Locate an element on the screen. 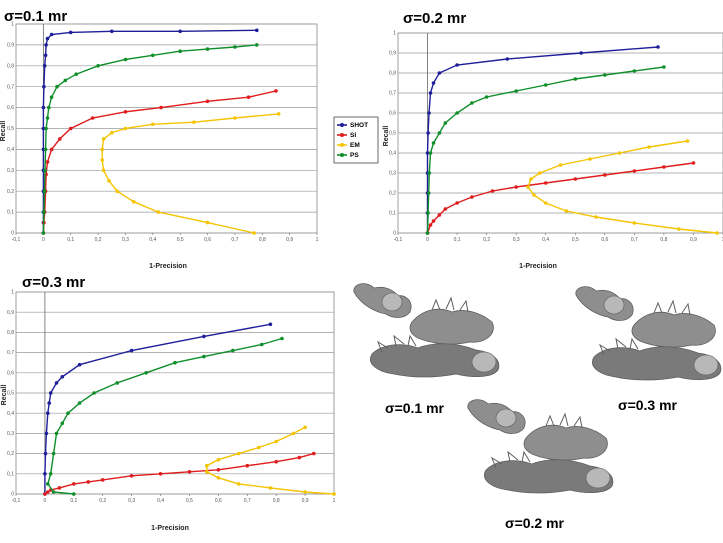  x-tick-label: 0,1 is located at coordinates (457, 240).